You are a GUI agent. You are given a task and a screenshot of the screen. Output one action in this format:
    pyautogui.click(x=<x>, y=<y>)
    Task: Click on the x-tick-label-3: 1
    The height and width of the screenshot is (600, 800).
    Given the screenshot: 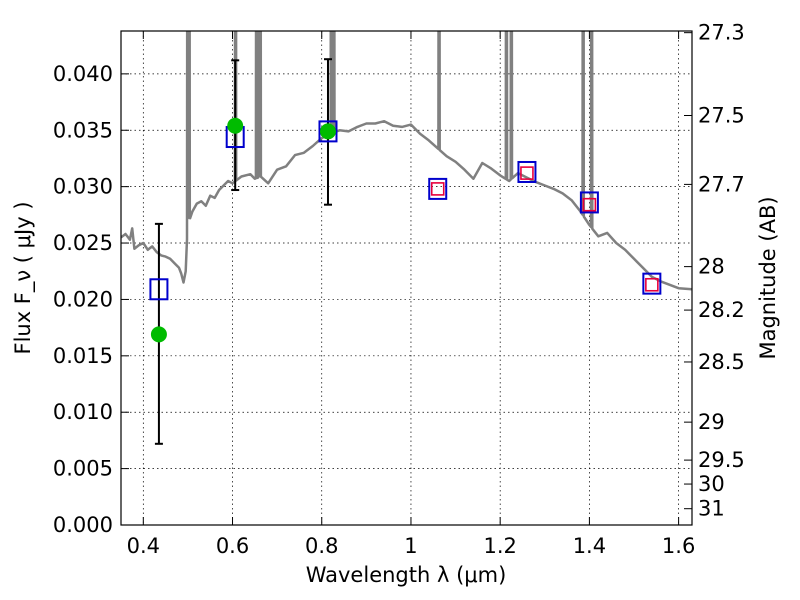 What is the action you would take?
    pyautogui.click(x=410, y=546)
    